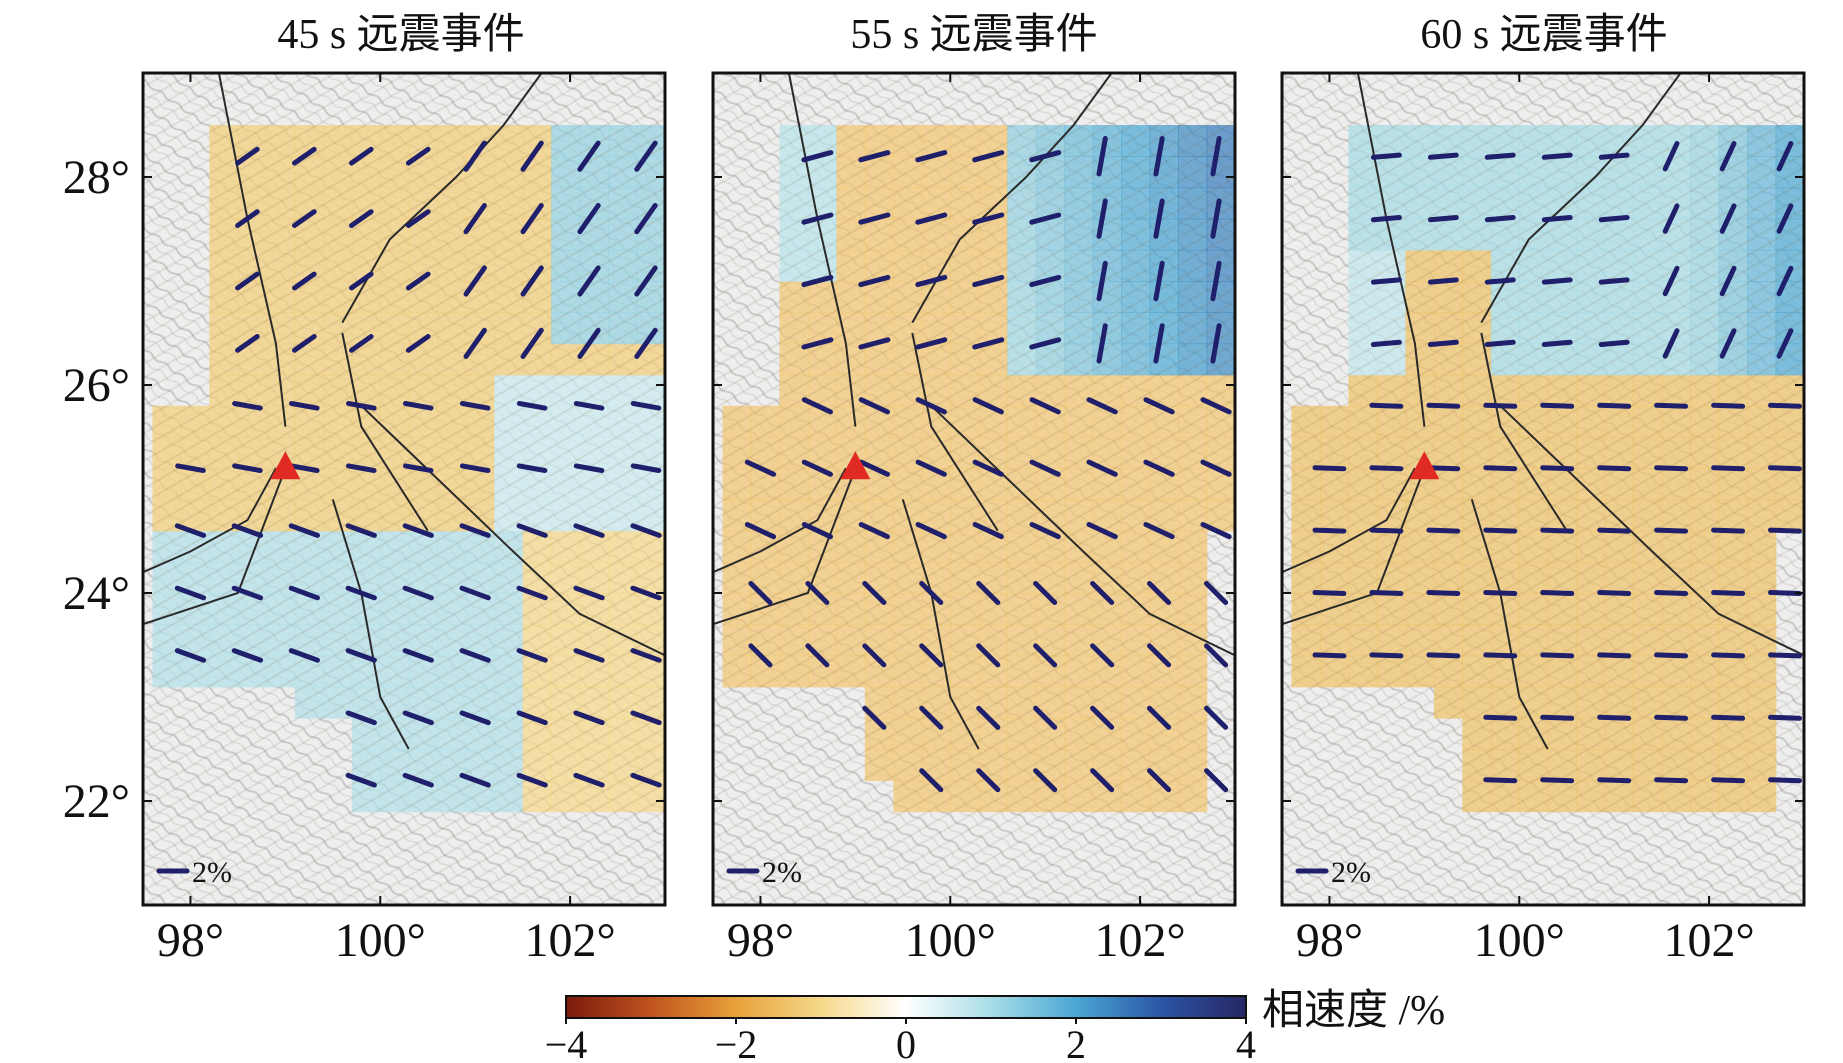 The image size is (1843, 1063). I want to click on station-marker, so click(1424, 465).